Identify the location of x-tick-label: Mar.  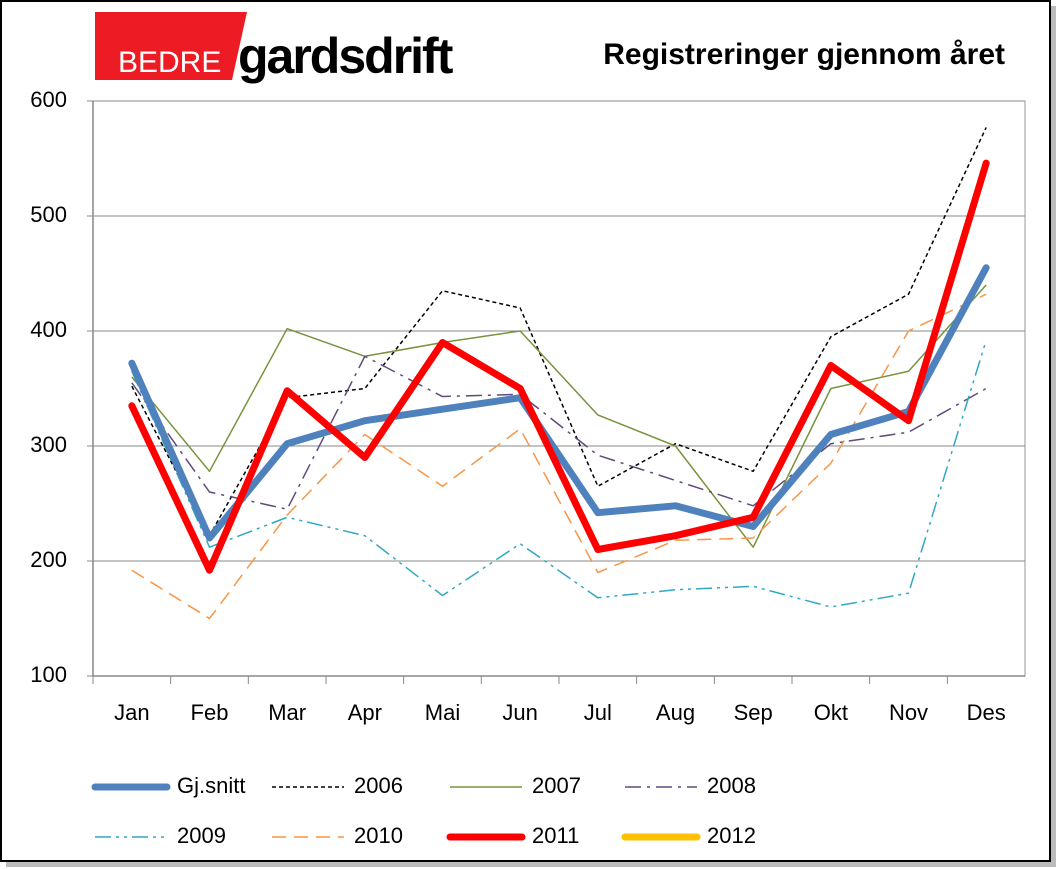
(287, 712).